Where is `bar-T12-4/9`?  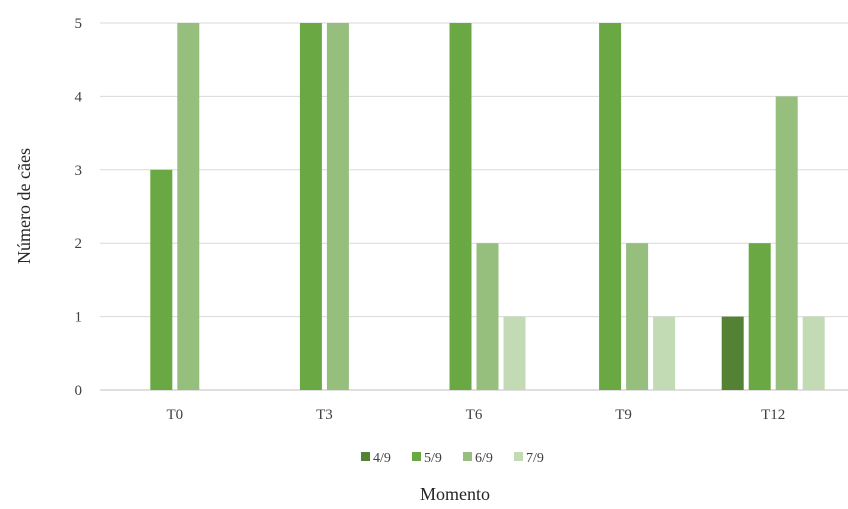
bar-T12-4/9 is located at coordinates (732, 353).